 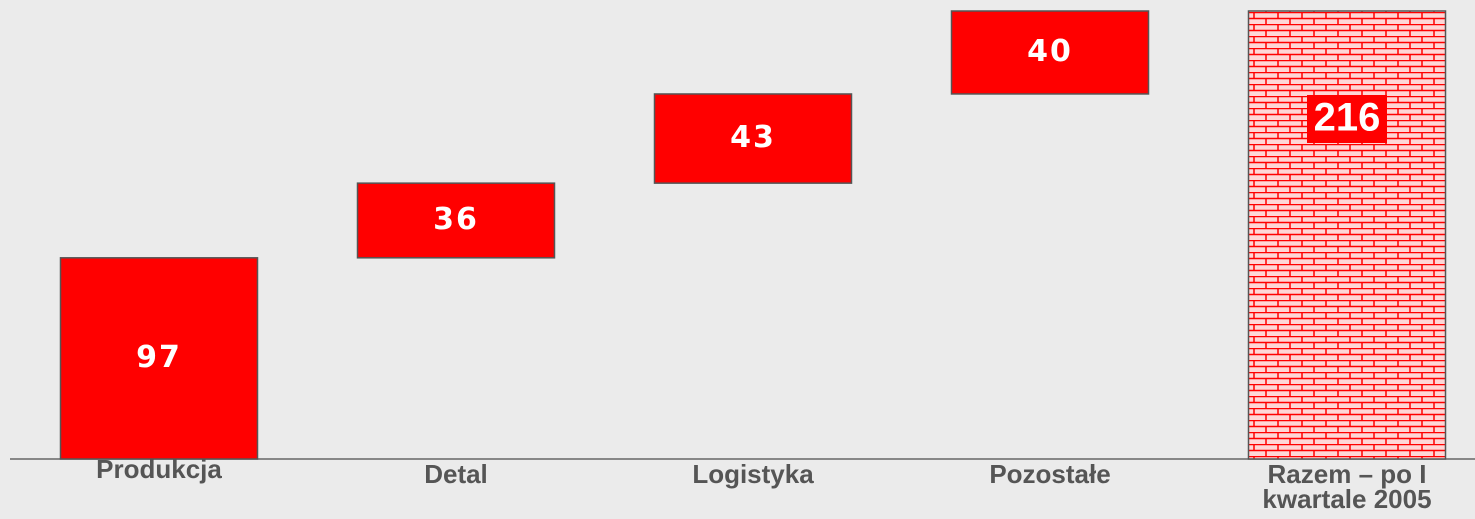 I want to click on value-label: 97, so click(x=159, y=357).